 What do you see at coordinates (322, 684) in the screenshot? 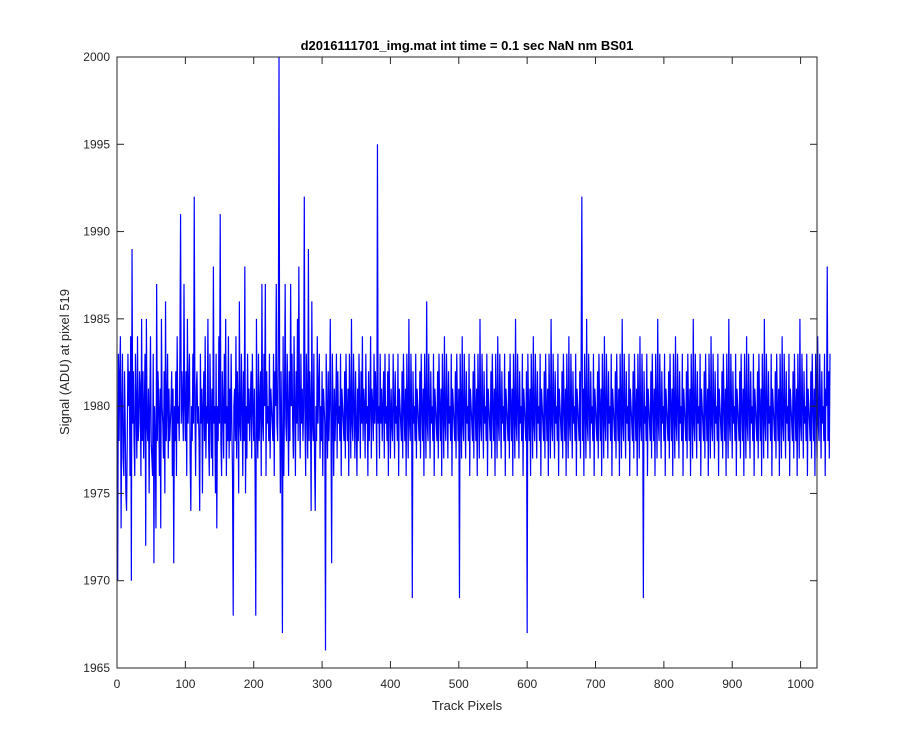
I see `x-tick-label: 300` at bounding box center [322, 684].